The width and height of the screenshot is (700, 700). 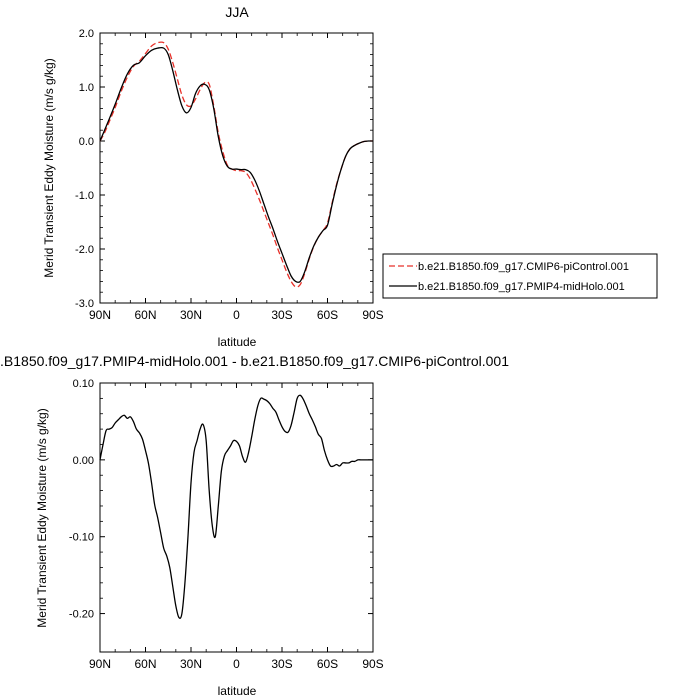 I want to click on top-xtick-label: 60N, so click(x=145, y=315).